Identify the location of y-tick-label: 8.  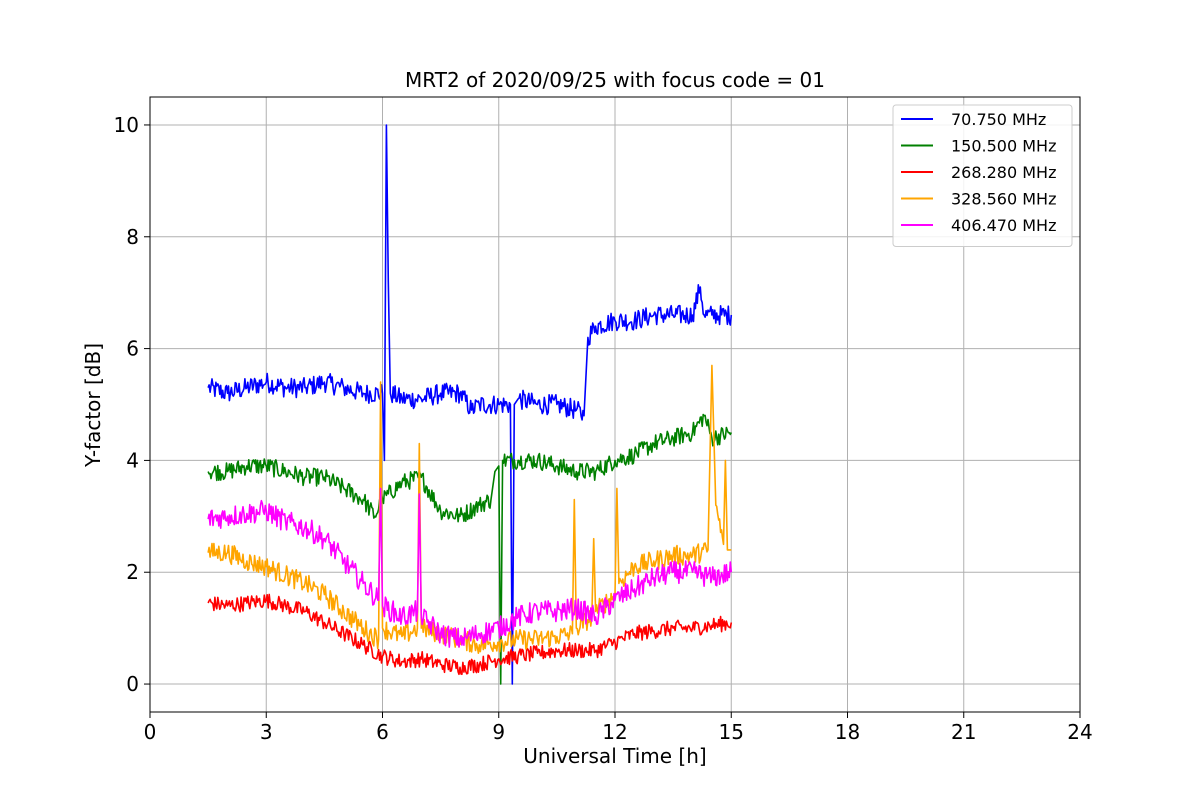
(132, 237).